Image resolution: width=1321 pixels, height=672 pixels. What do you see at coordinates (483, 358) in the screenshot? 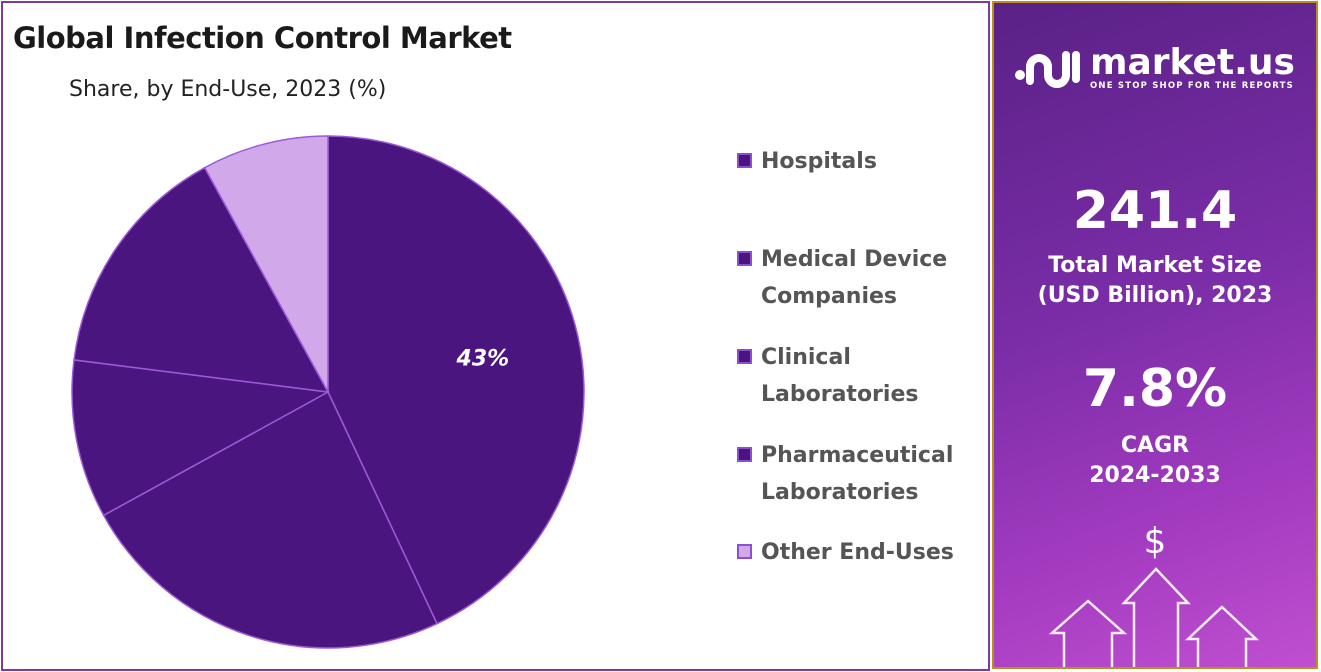
I see `data-label: 43%` at bounding box center [483, 358].